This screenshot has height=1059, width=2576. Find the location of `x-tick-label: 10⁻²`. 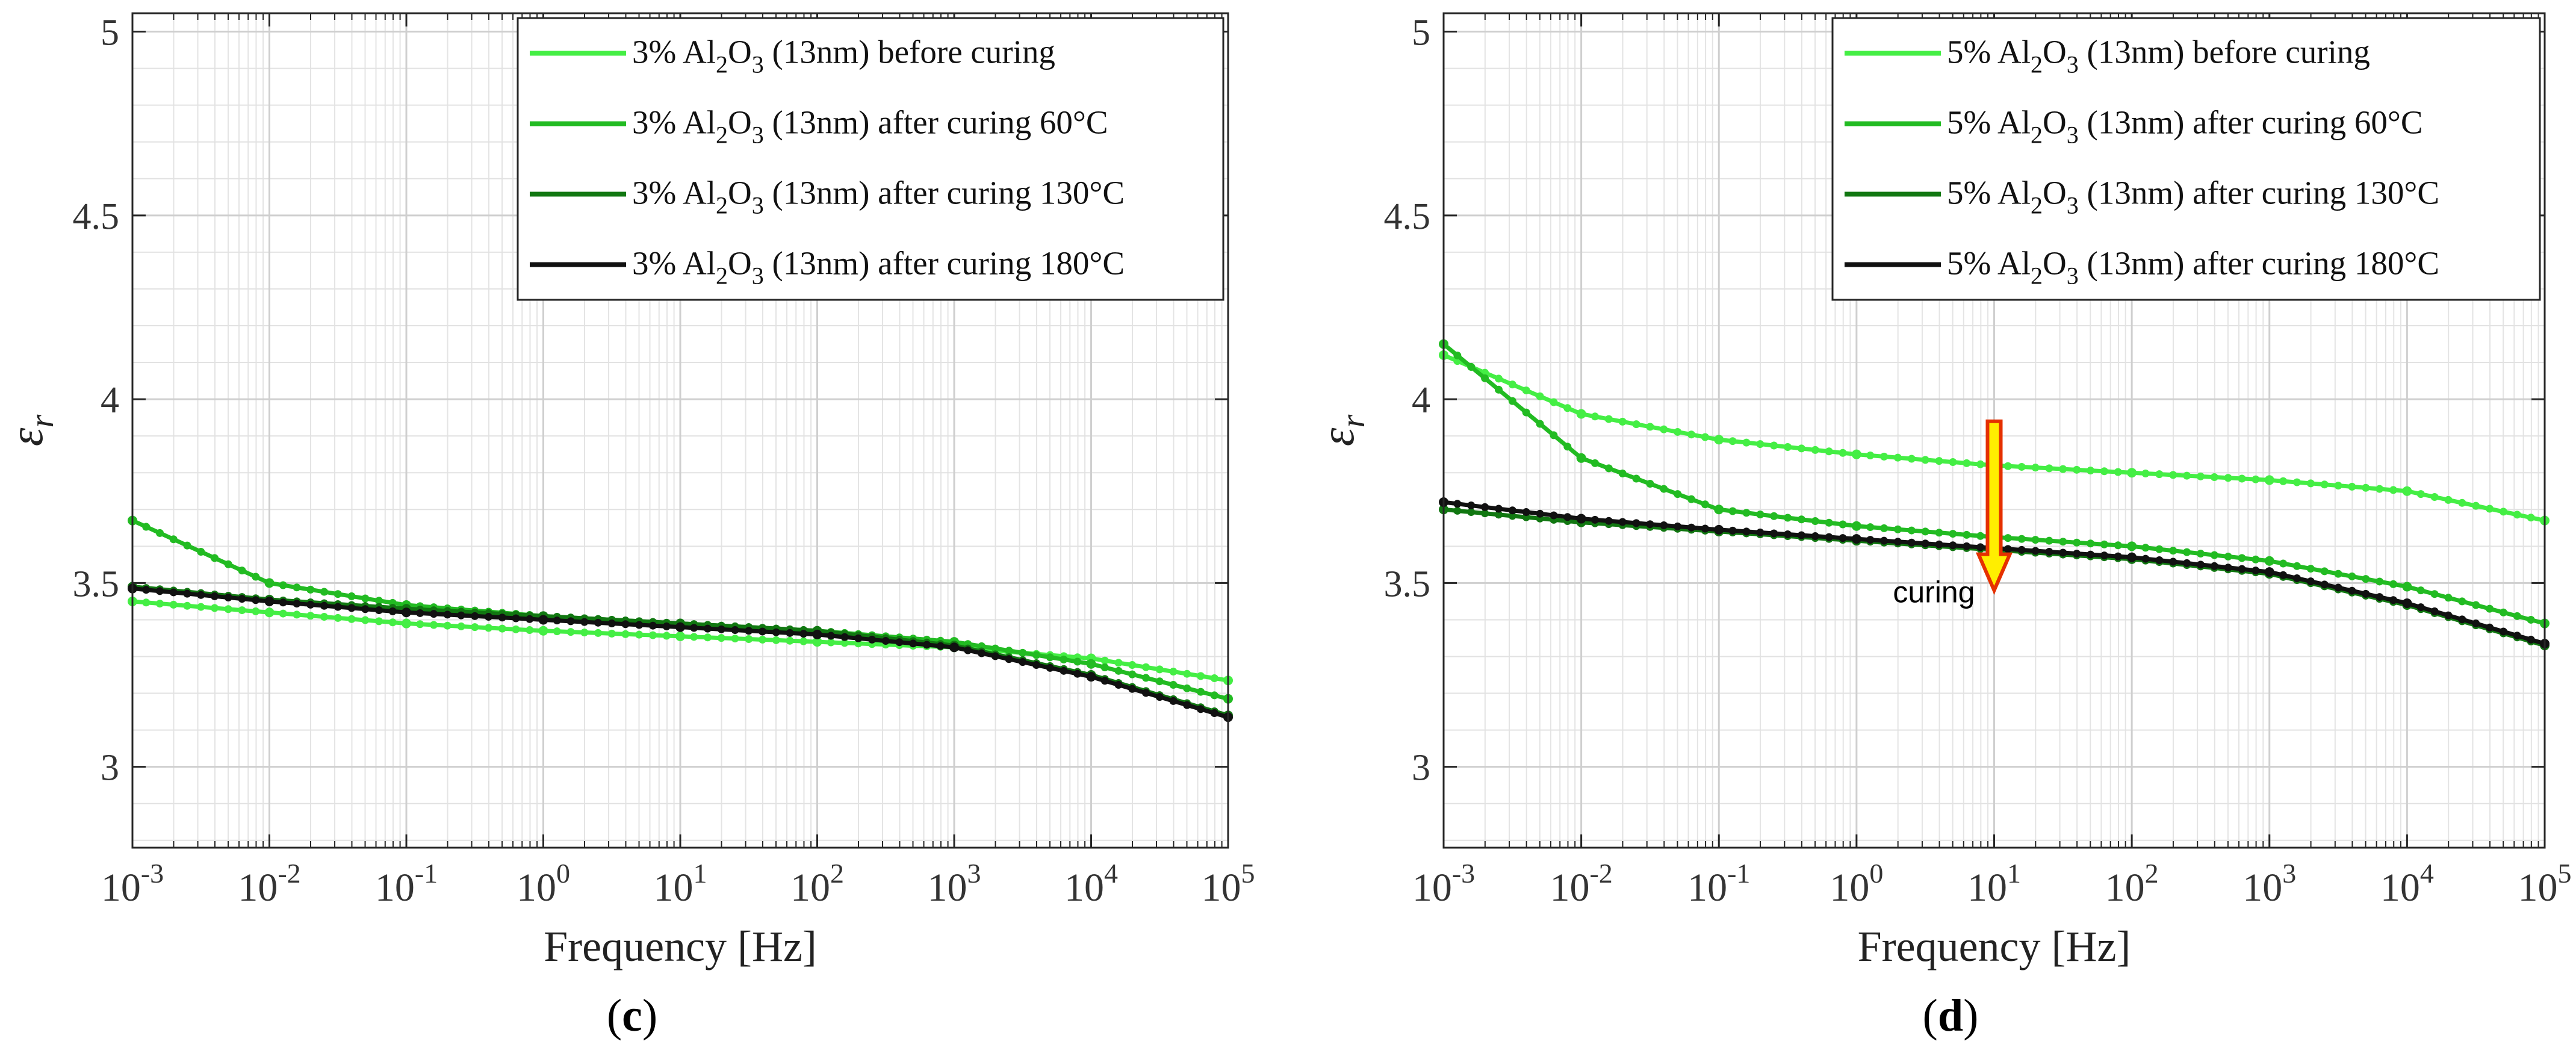

x-tick-label: 10⁻² is located at coordinates (1581, 884).